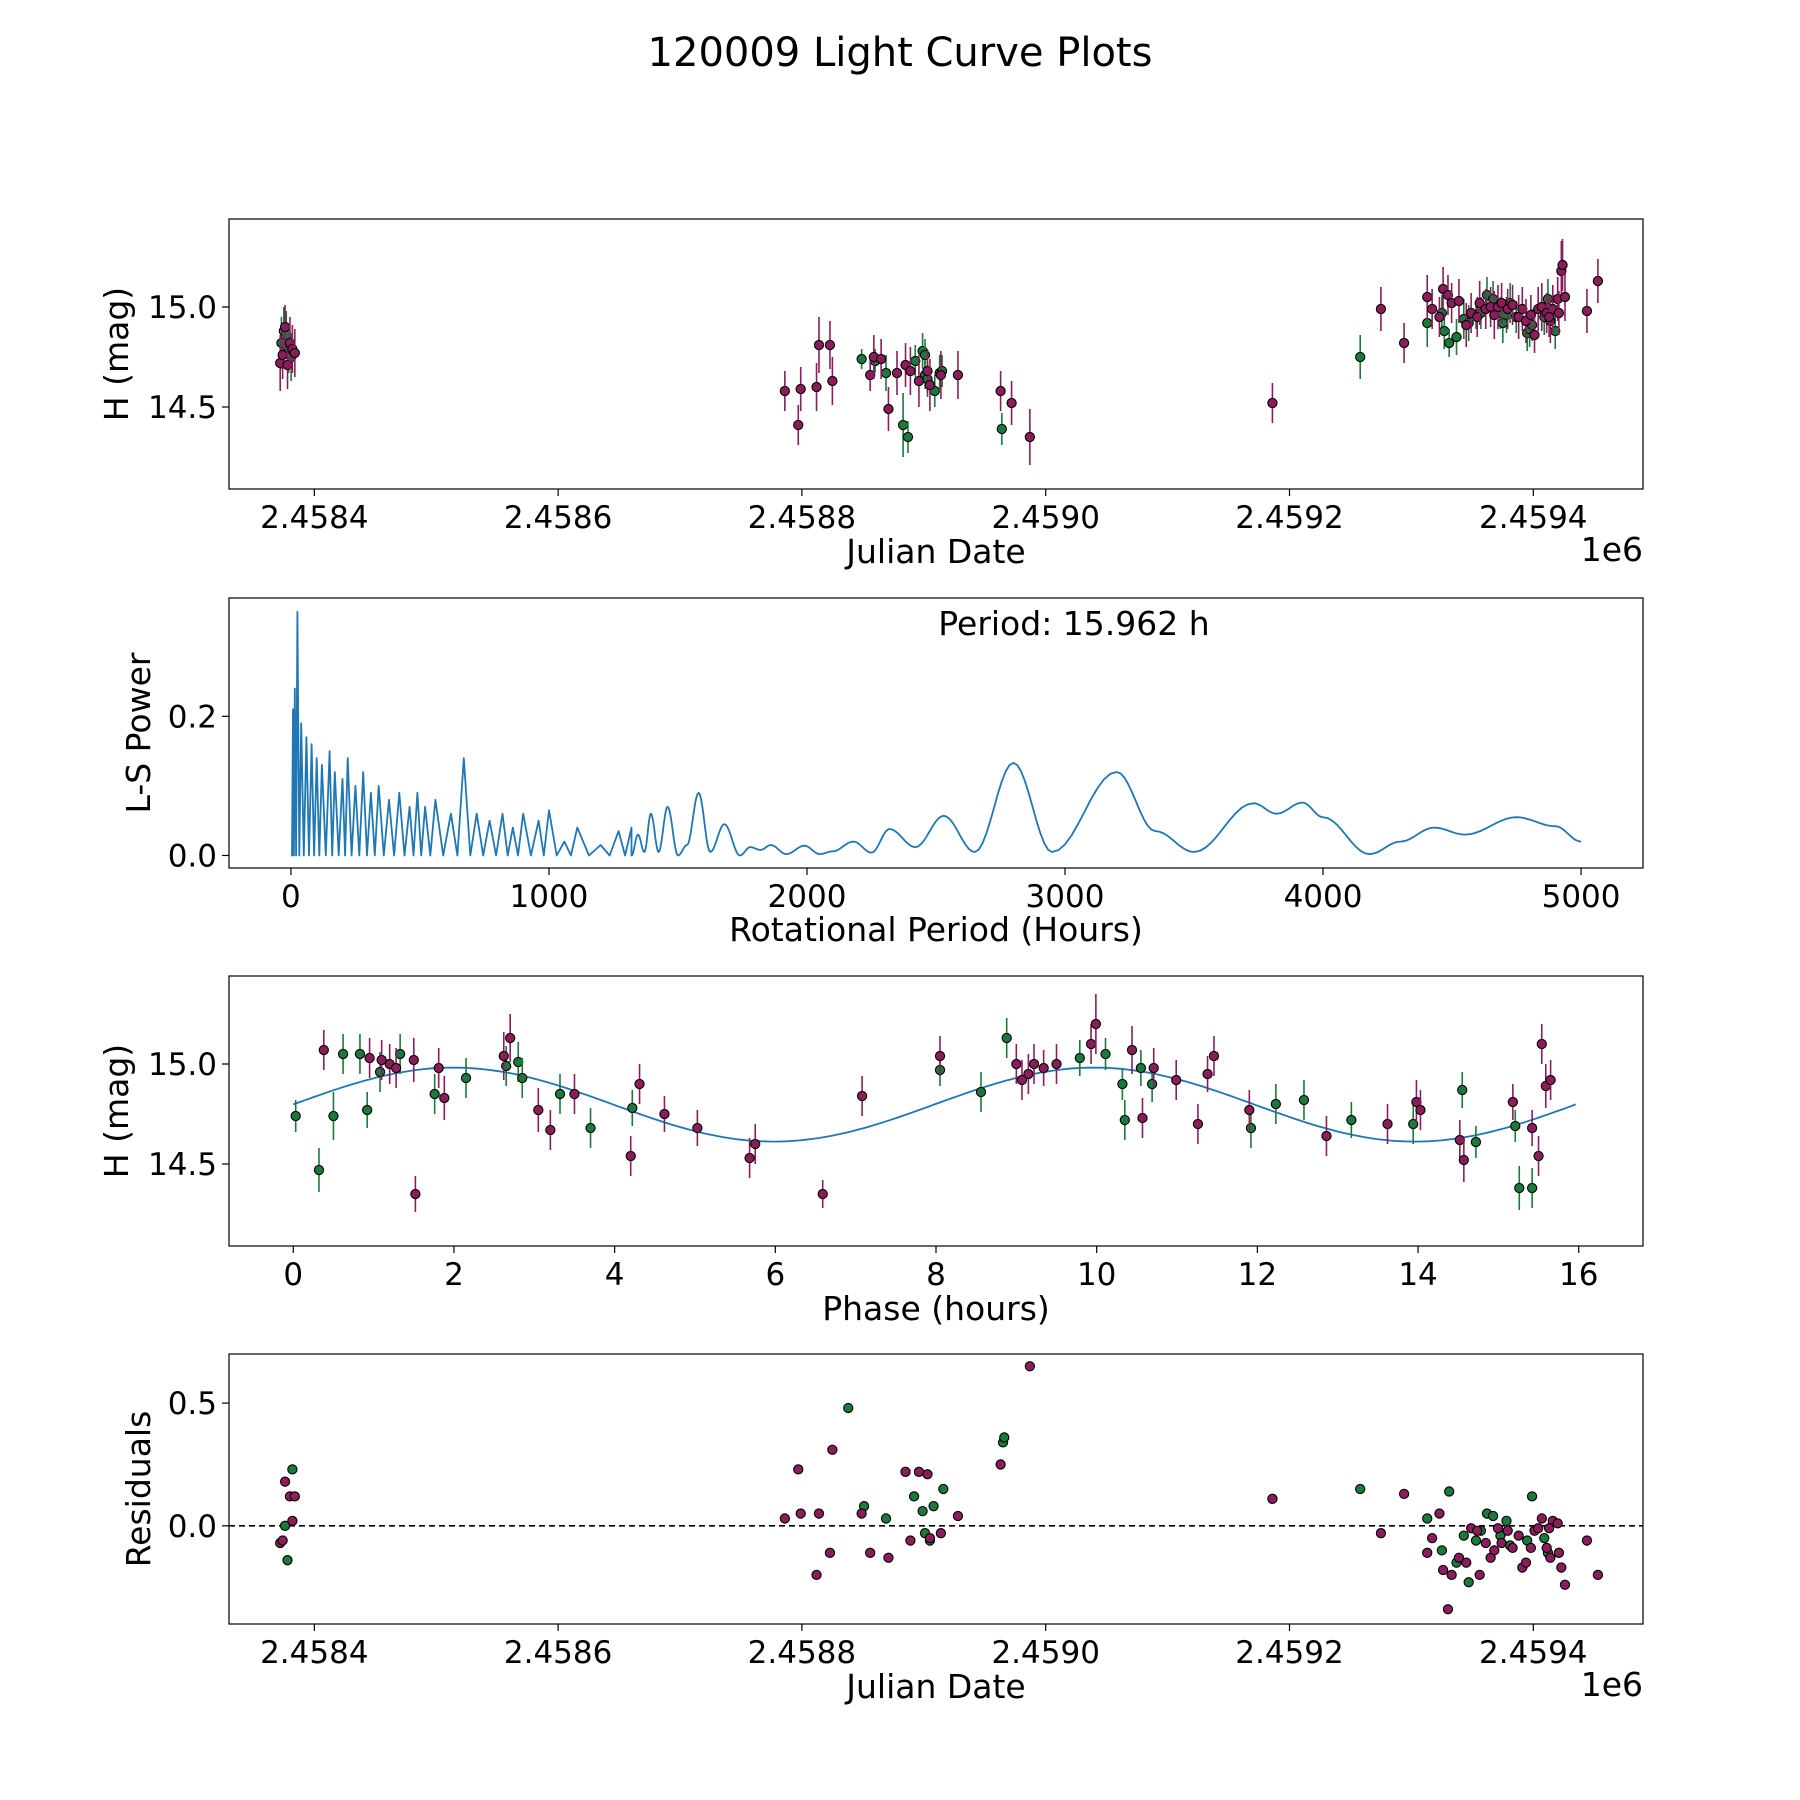 The image size is (1800, 1800). Describe the element at coordinates (314, 518) in the screenshot. I see `light-curve-xtick-label: 2.4584` at that location.